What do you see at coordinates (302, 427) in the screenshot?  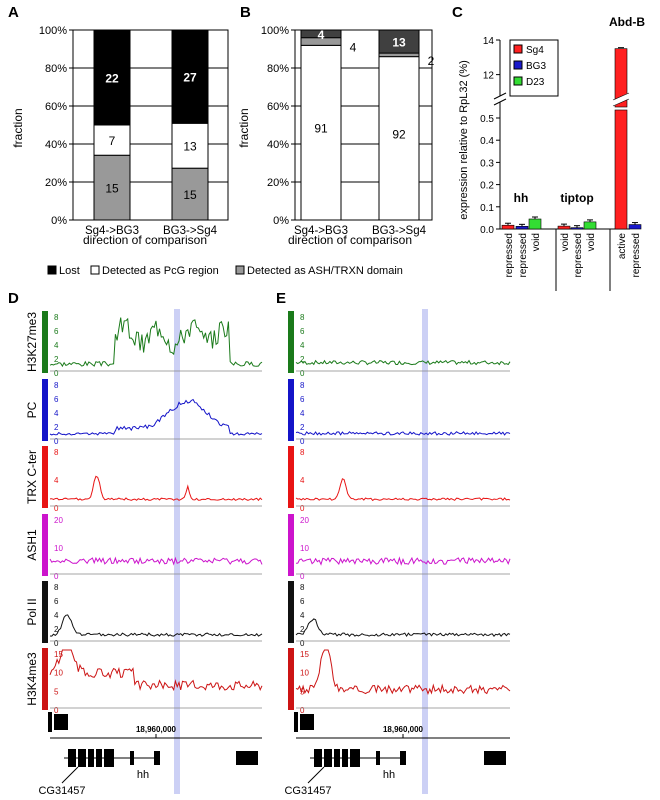 I see `track-tick-label: 2` at bounding box center [302, 427].